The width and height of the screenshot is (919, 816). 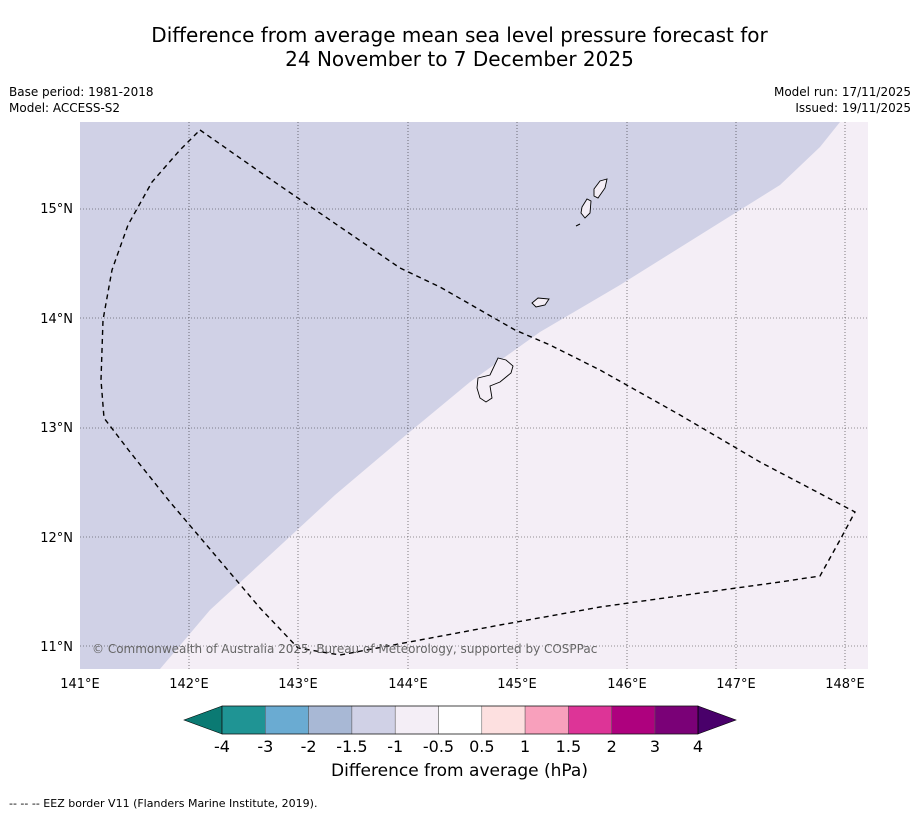 What do you see at coordinates (309, 746) in the screenshot?
I see `colorbar-tick: -2` at bounding box center [309, 746].